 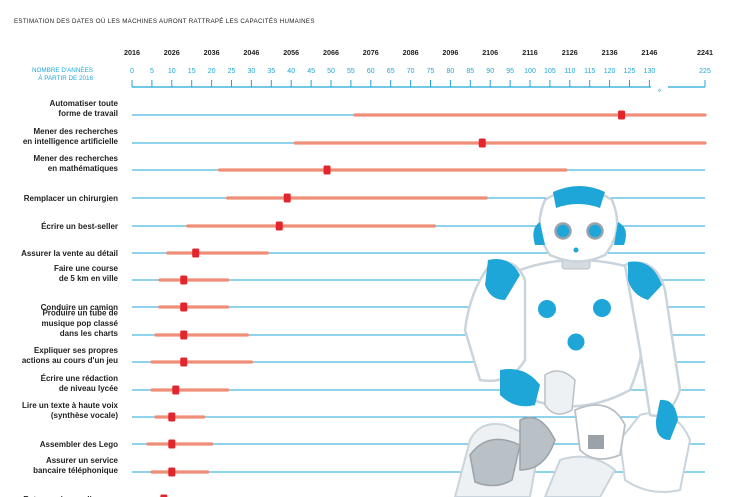 I want to click on years-tick-label: 115, so click(x=589, y=71).